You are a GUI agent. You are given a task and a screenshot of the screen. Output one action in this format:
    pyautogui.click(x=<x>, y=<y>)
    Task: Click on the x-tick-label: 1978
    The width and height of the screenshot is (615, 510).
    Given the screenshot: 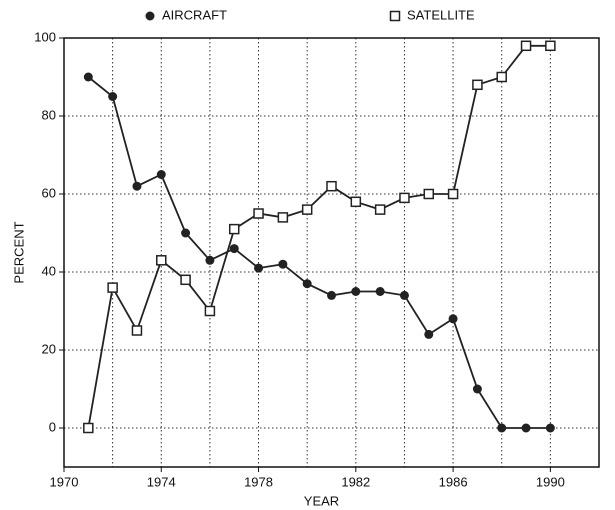 What is the action you would take?
    pyautogui.click(x=258, y=481)
    